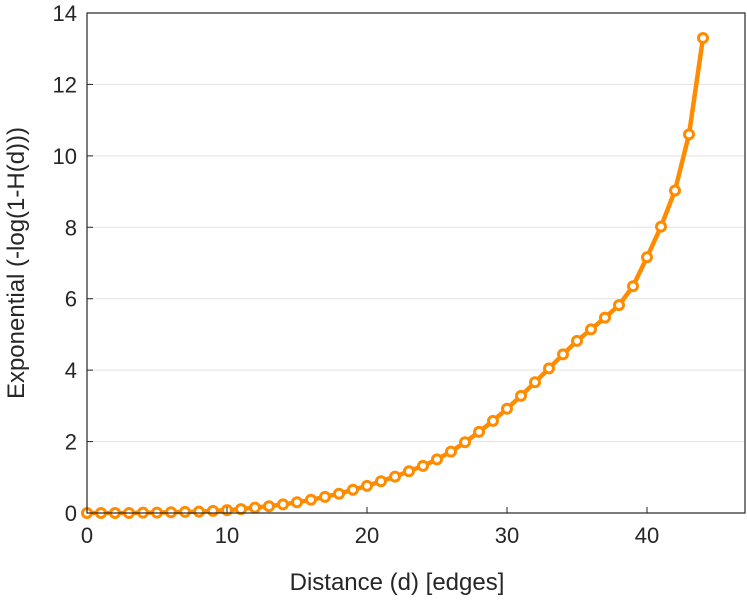  What do you see at coordinates (71, 370) in the screenshot?
I see `y-tick-label: 4` at bounding box center [71, 370].